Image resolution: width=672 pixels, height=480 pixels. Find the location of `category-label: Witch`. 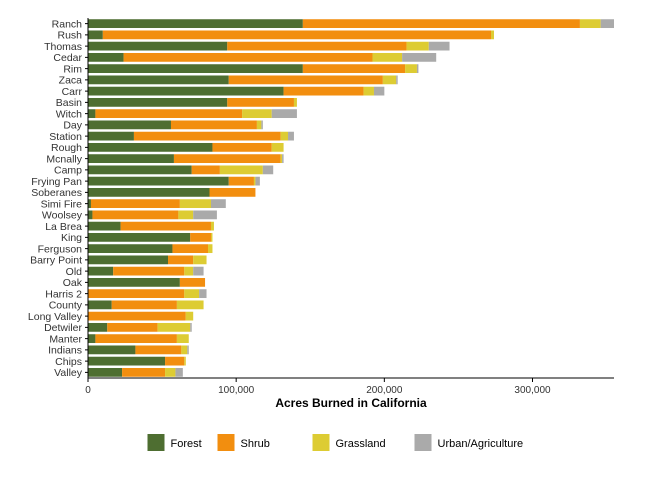

category-label: Witch is located at coordinates (69, 114).